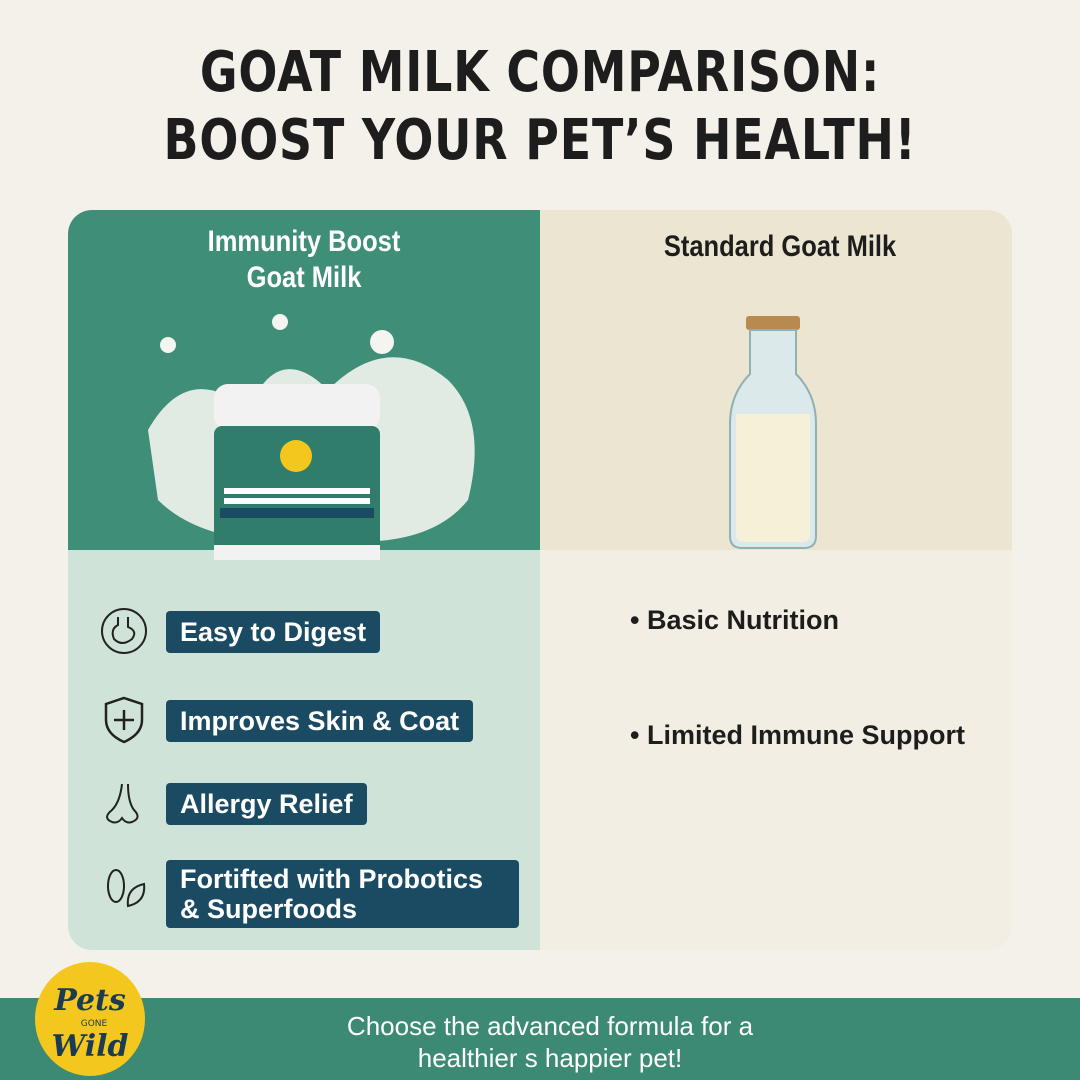  I want to click on left-title-line2: Goat Milk, so click(304, 277).